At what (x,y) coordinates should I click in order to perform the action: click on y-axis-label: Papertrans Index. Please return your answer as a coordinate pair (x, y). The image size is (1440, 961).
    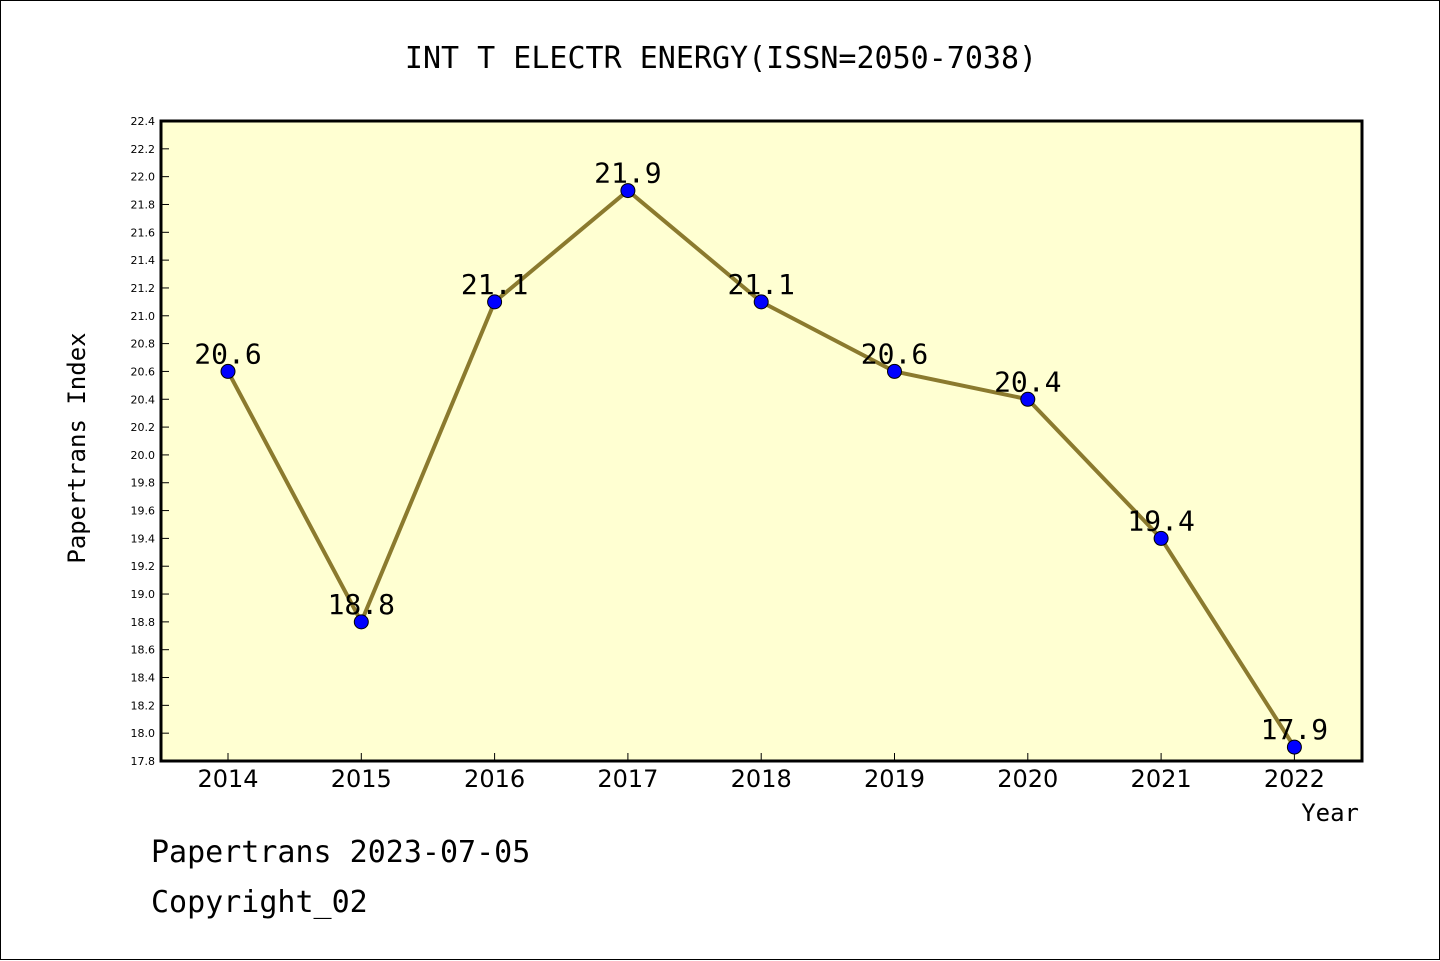
    Looking at the image, I should click on (77, 447).